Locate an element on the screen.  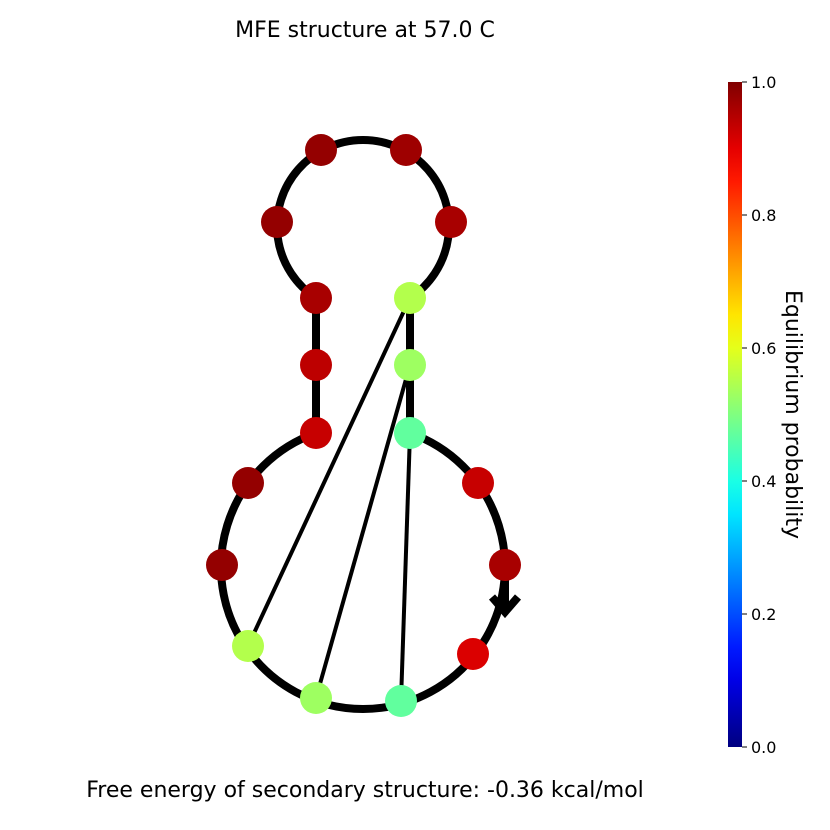
colorbar-tick-label: 0.2 is located at coordinates (763, 614).